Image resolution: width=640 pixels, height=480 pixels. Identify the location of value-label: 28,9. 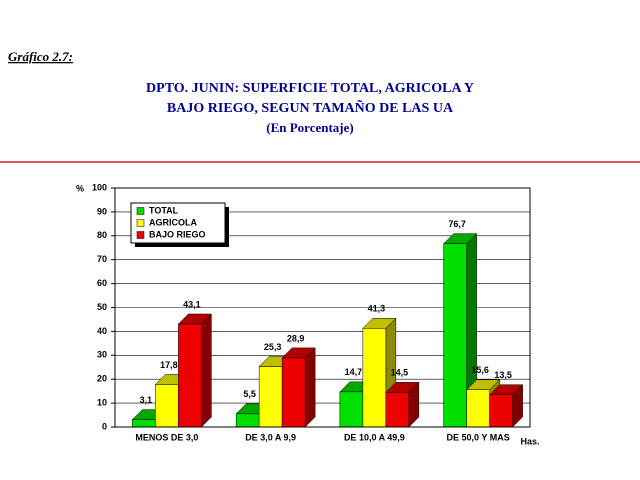
(296, 338).